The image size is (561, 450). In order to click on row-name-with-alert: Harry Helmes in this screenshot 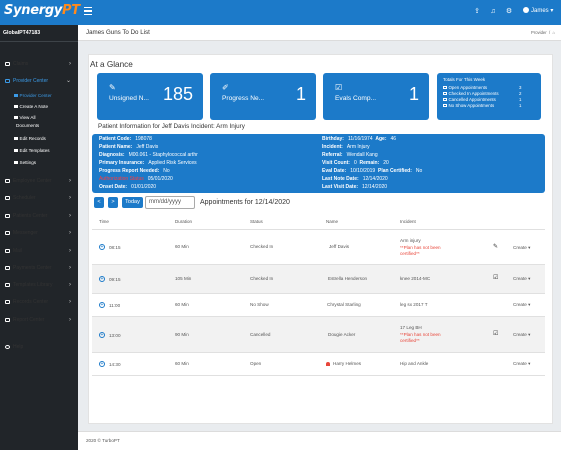, I will do `click(343, 364)`.